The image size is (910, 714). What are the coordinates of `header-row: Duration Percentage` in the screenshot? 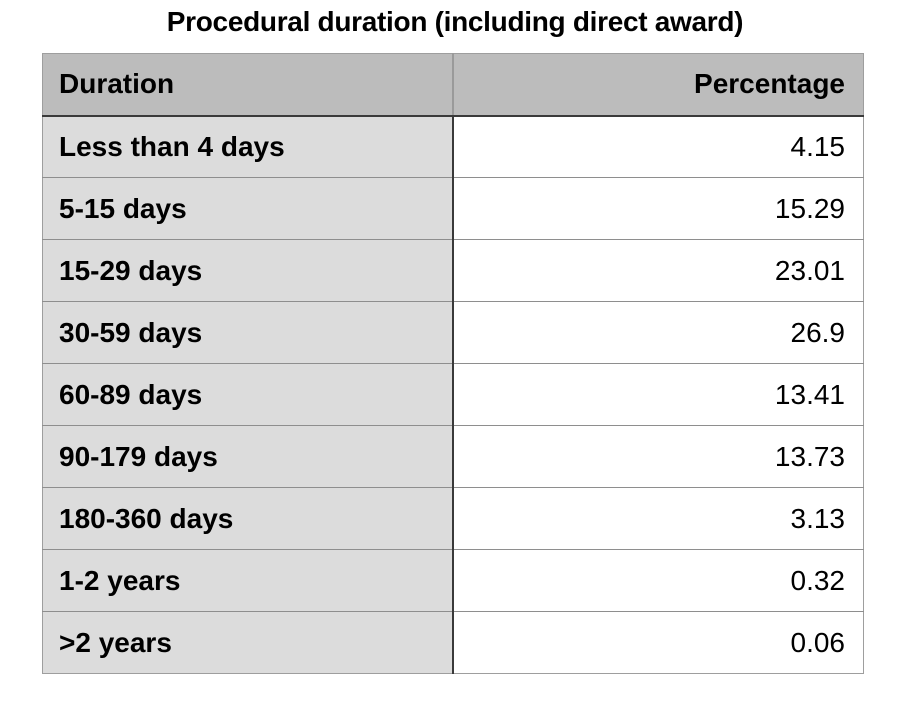 It's located at (453, 85).